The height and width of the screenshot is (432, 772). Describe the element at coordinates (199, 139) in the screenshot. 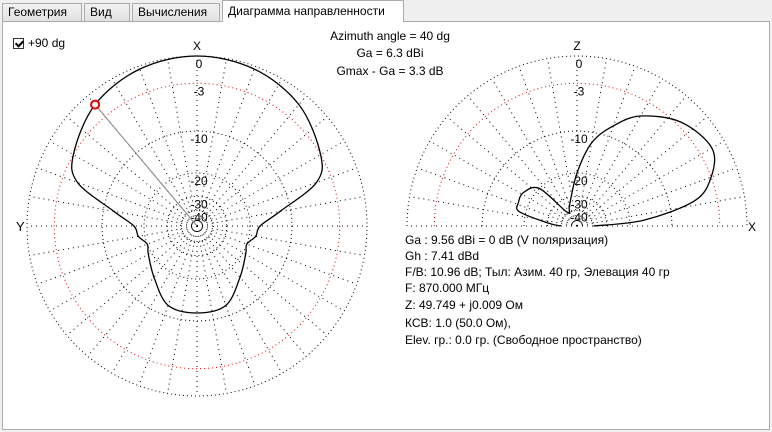

I see `azimuth-ring-label: -10` at that location.